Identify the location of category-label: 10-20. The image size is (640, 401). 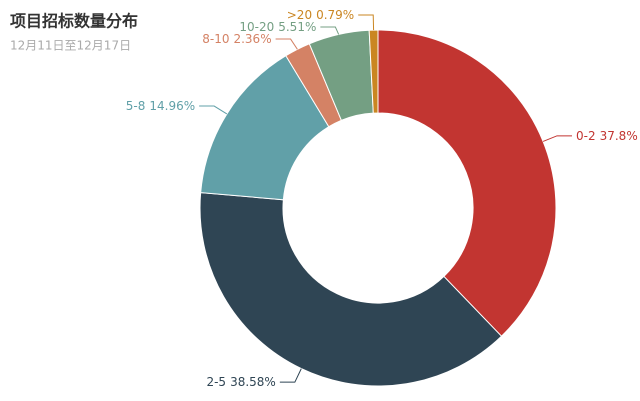
(256, 27).